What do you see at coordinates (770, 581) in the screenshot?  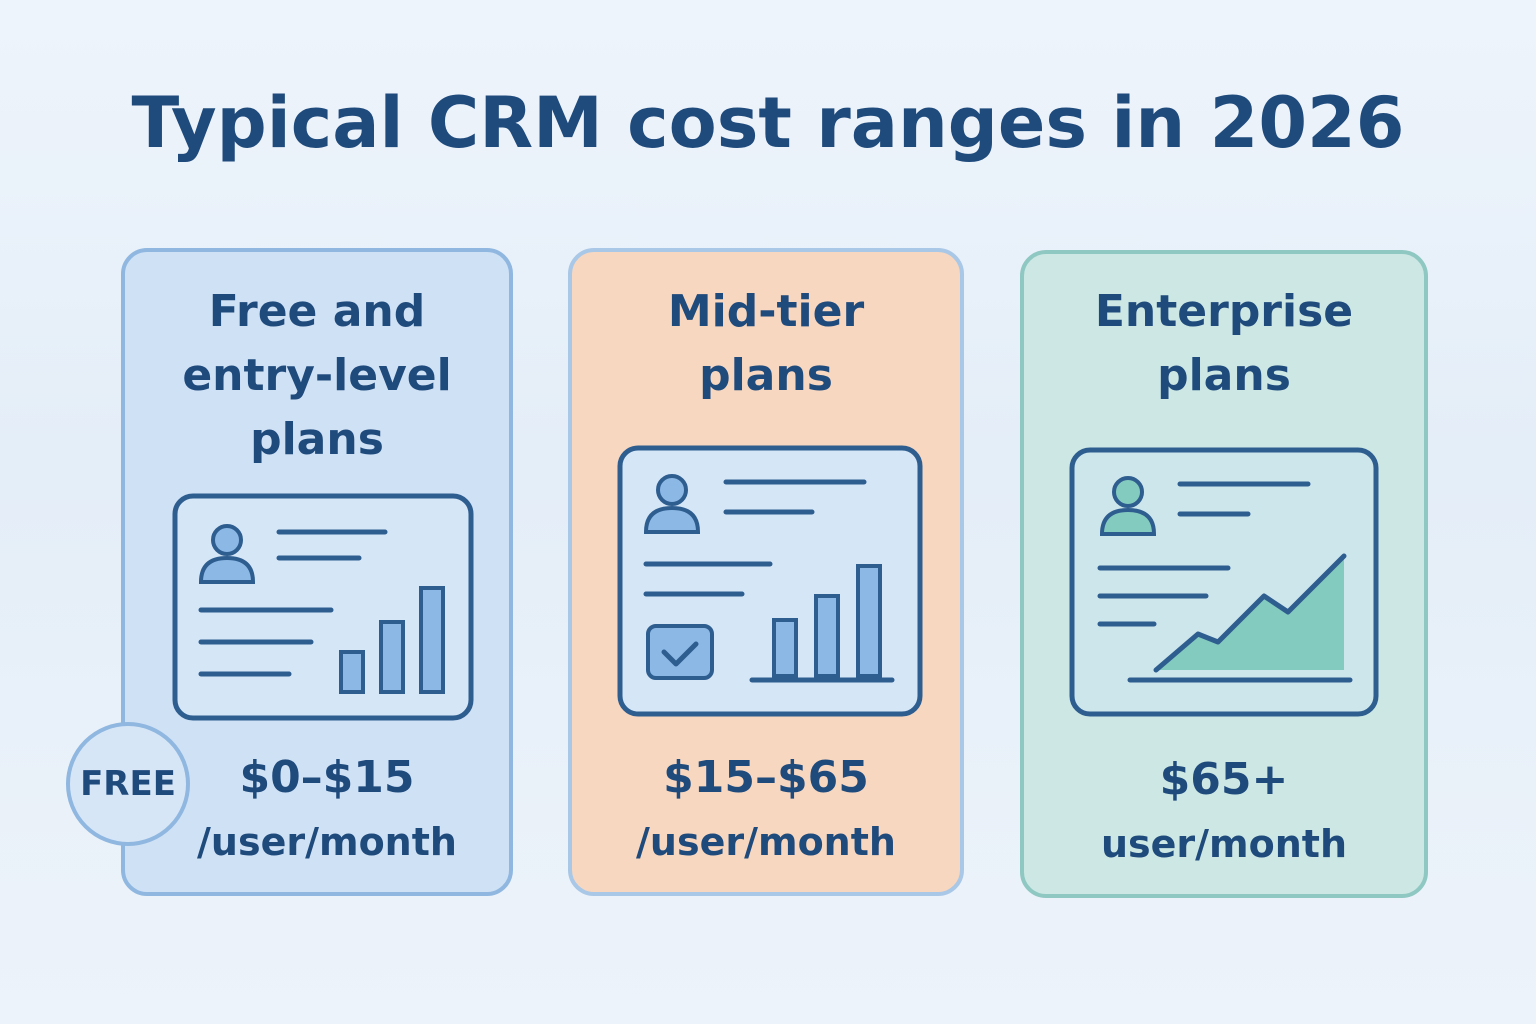 I see `dashboard-checkbox-bar-chart-icon` at bounding box center [770, 581].